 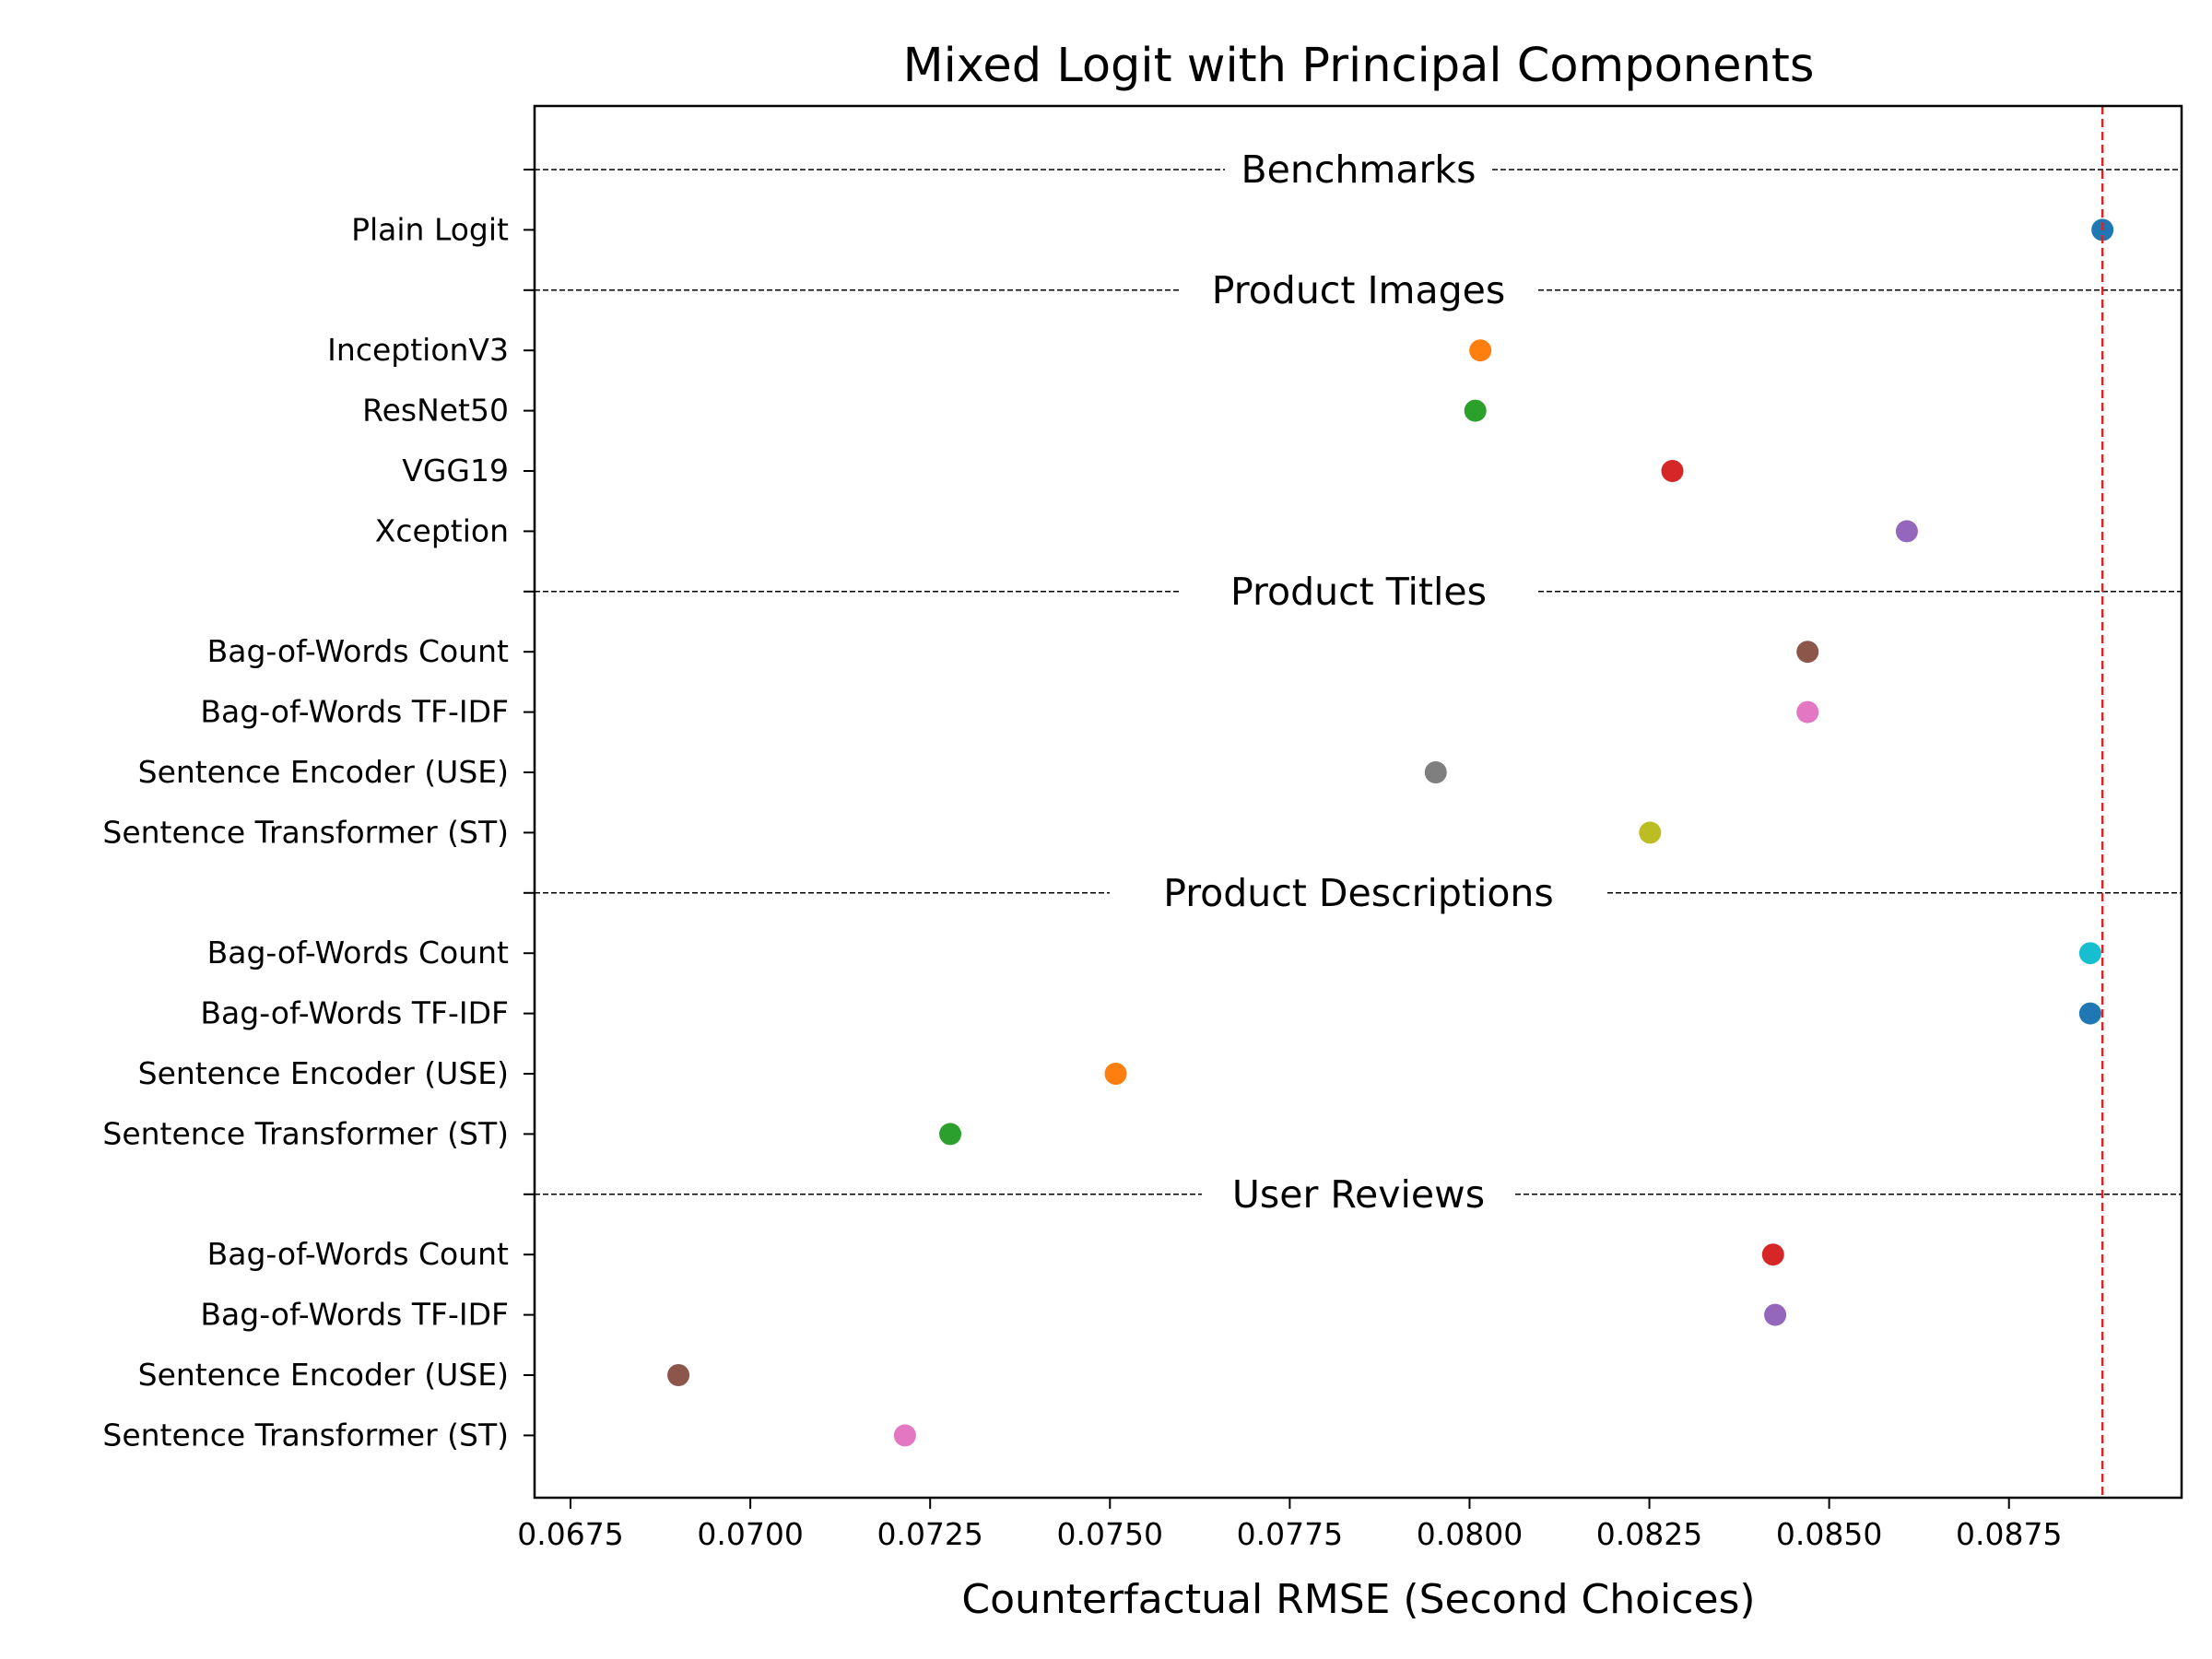 I want to click on x-tick-label: 0.0750, so click(x=1110, y=1534).